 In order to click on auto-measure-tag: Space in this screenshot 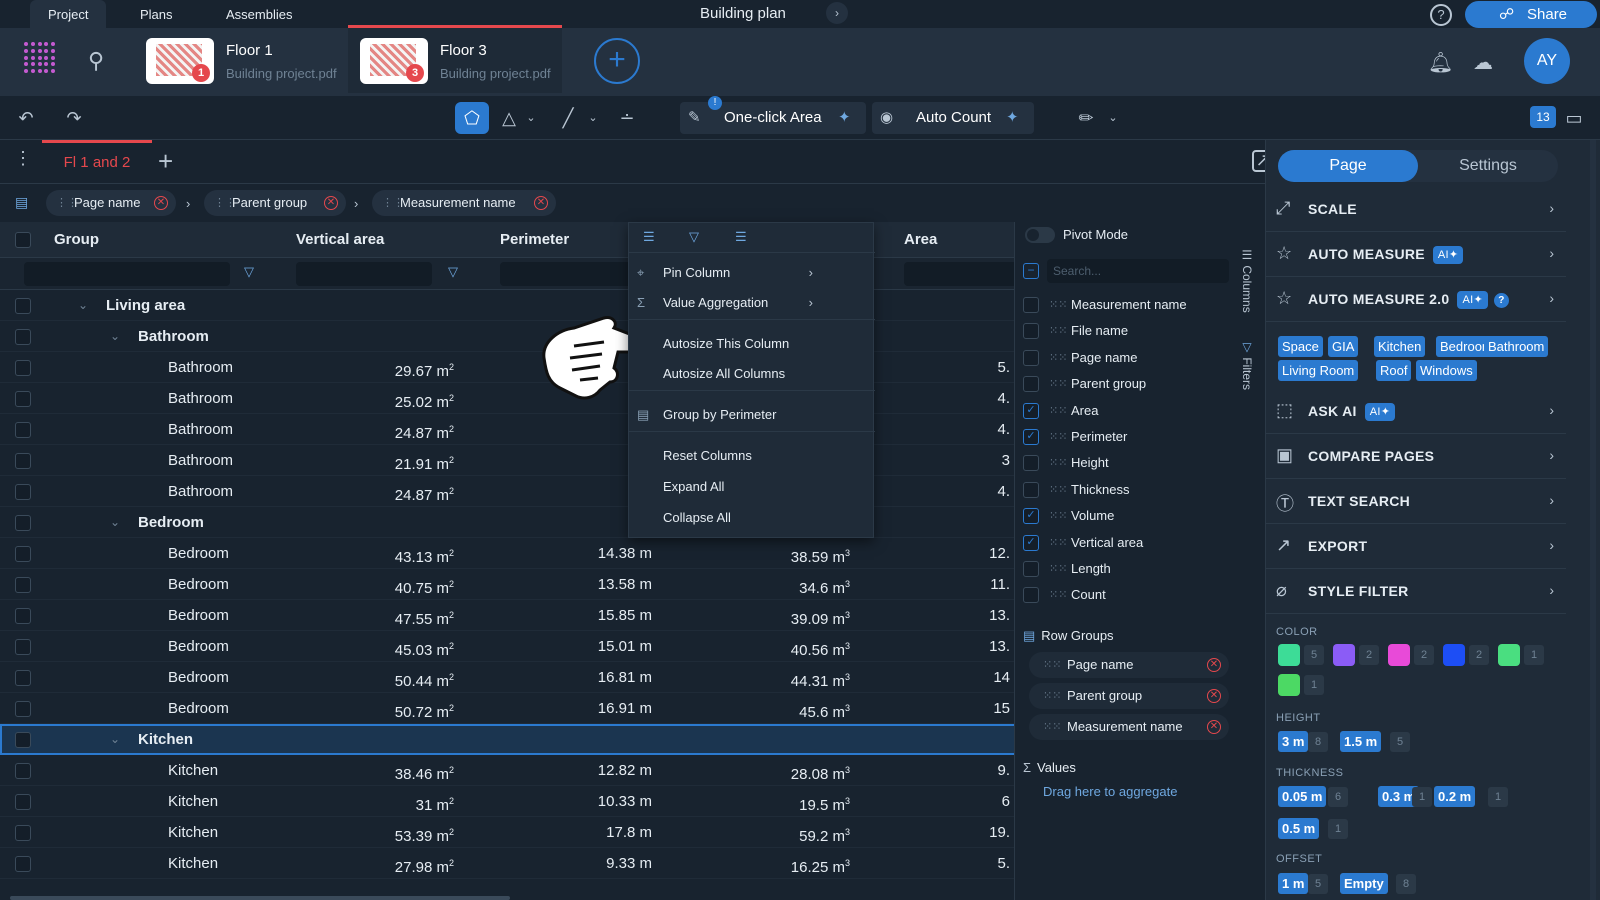, I will do `click(1300, 346)`.